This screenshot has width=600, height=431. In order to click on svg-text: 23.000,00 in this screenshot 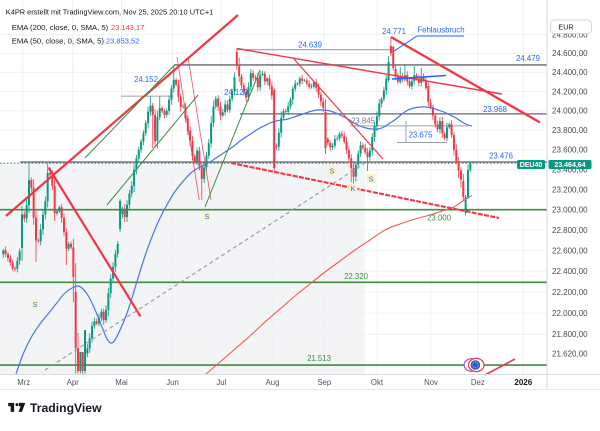, I will do `click(570, 210)`.